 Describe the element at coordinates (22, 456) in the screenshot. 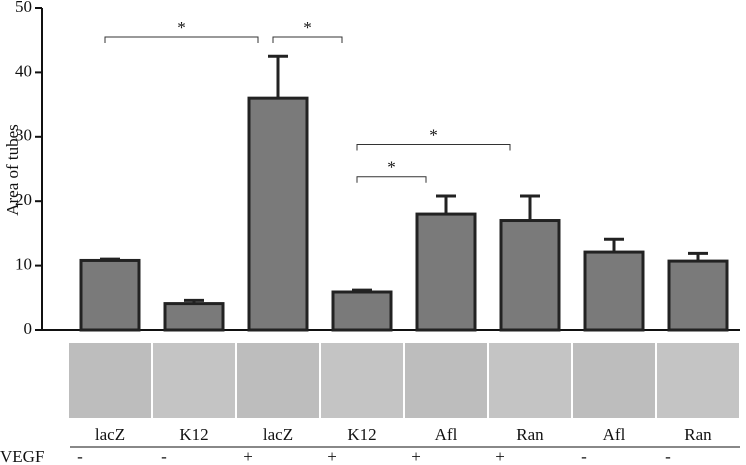

I see `condition-label: VEGF` at that location.